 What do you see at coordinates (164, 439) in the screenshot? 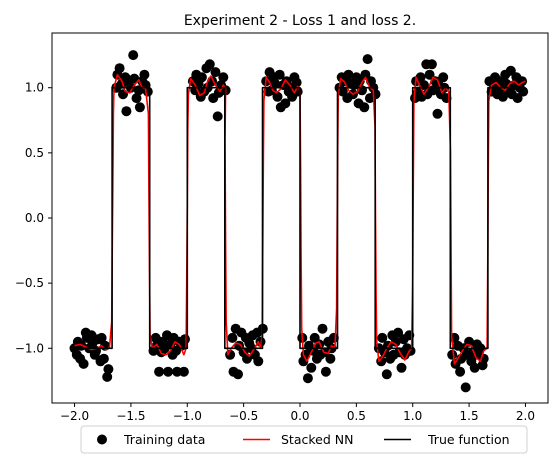
I see `legend-label-training-data: Training data` at bounding box center [164, 439].